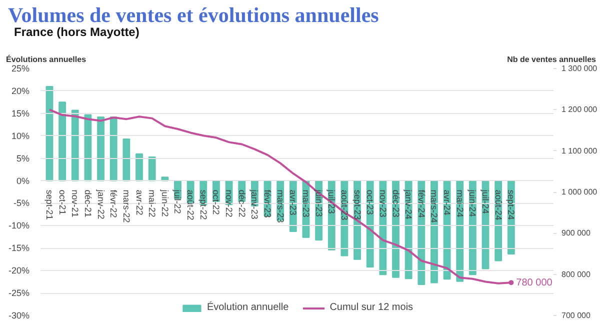 This screenshot has width=600, height=323. I want to click on x-tick-label: sept-22, so click(203, 205).